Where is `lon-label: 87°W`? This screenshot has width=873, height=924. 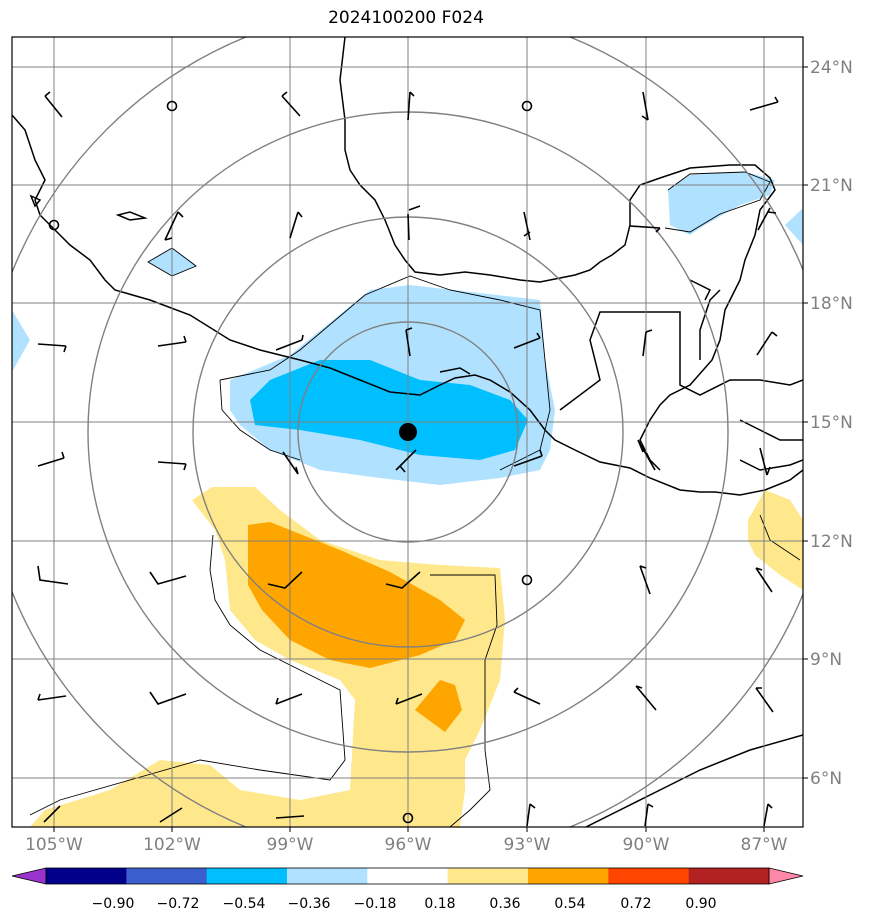
lon-label: 87°W is located at coordinates (764, 845).